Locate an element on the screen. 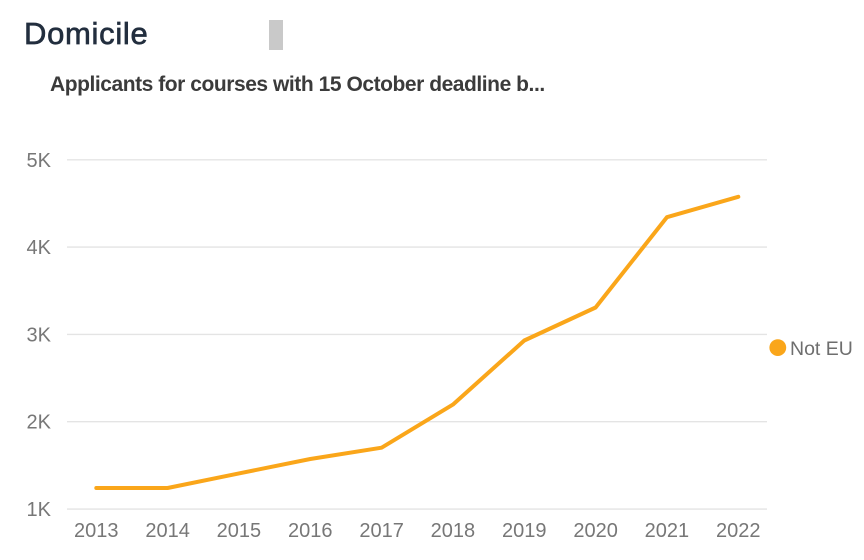  svg-text: 2022 is located at coordinates (738, 531).